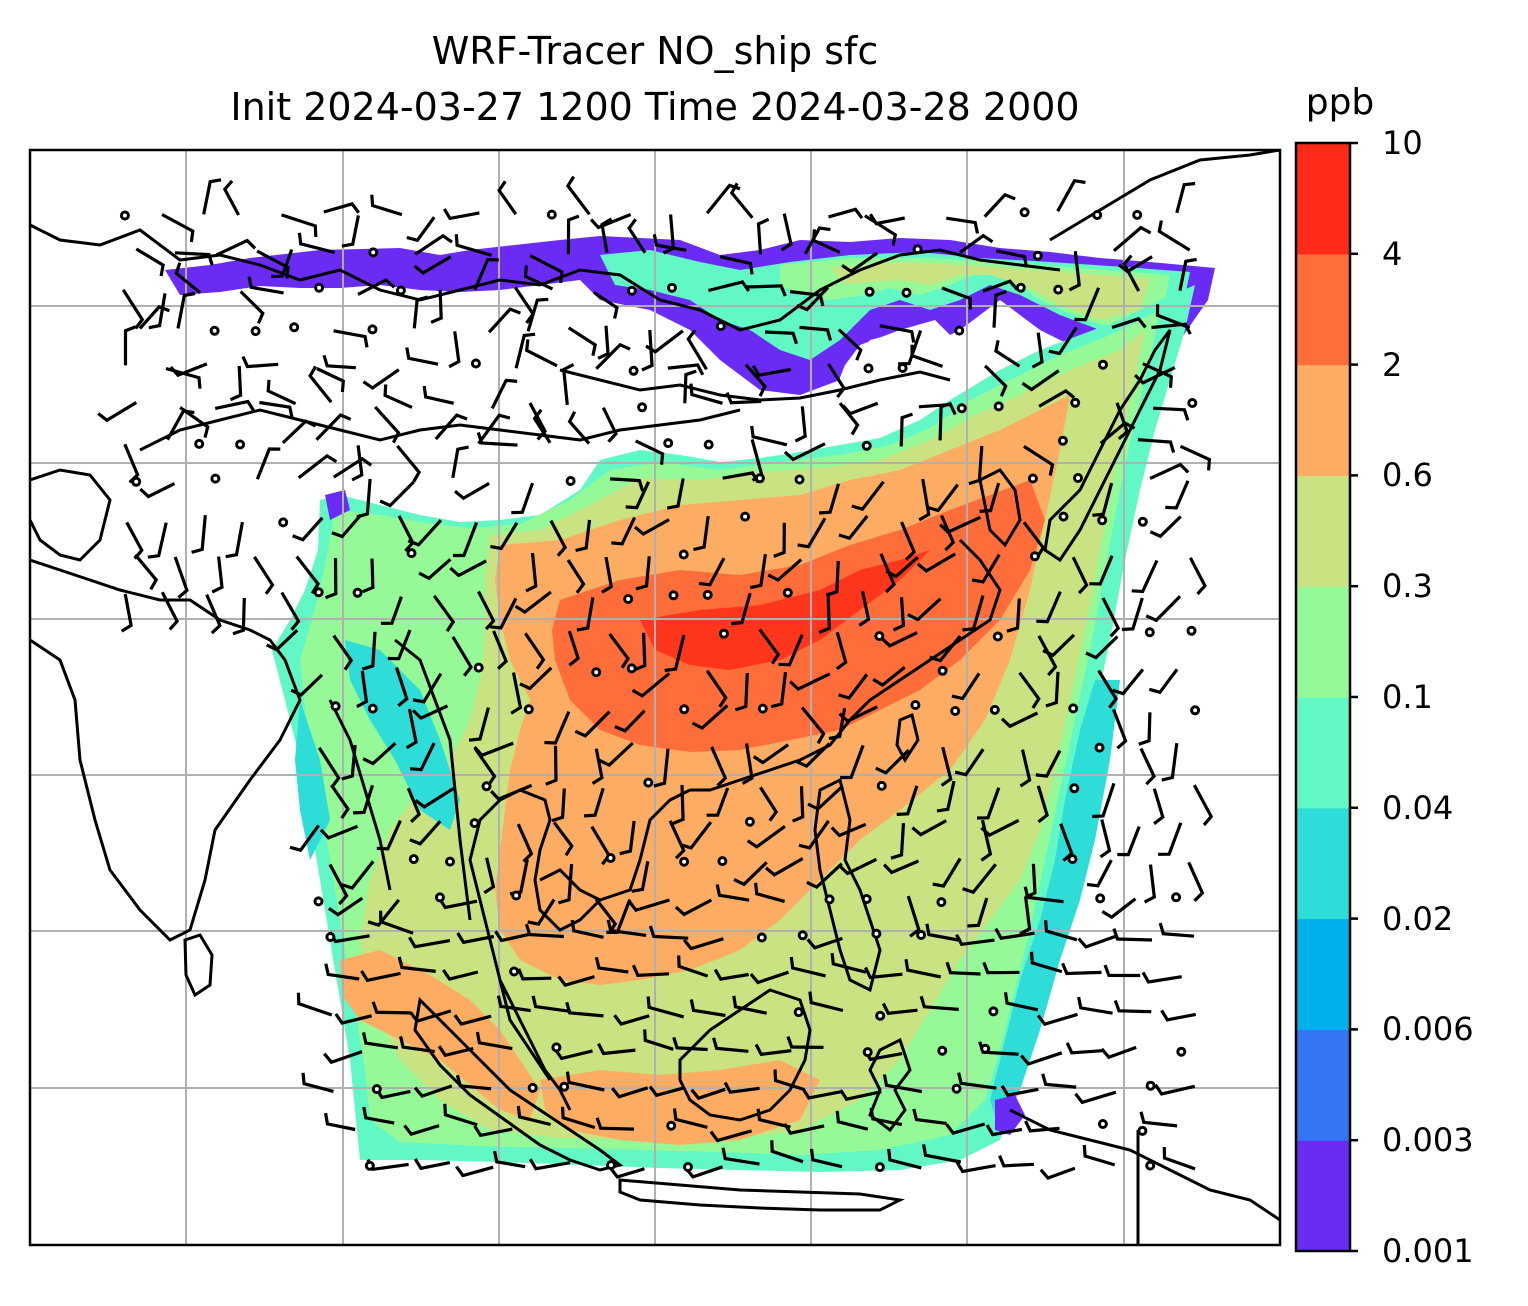 This screenshot has width=1528, height=1306. What do you see at coordinates (1323, 1196) in the screenshot?
I see `colorbar-segment` at bounding box center [1323, 1196].